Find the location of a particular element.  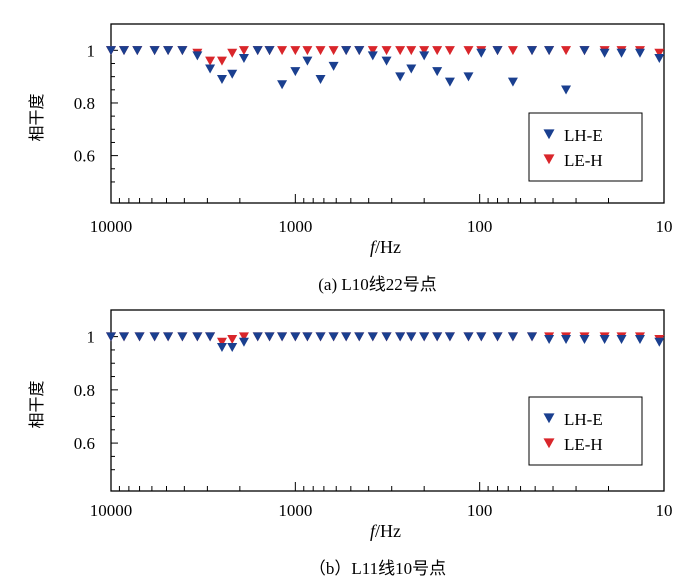

figure-caption: (a) L10线22号点 is located at coordinates (377, 284).